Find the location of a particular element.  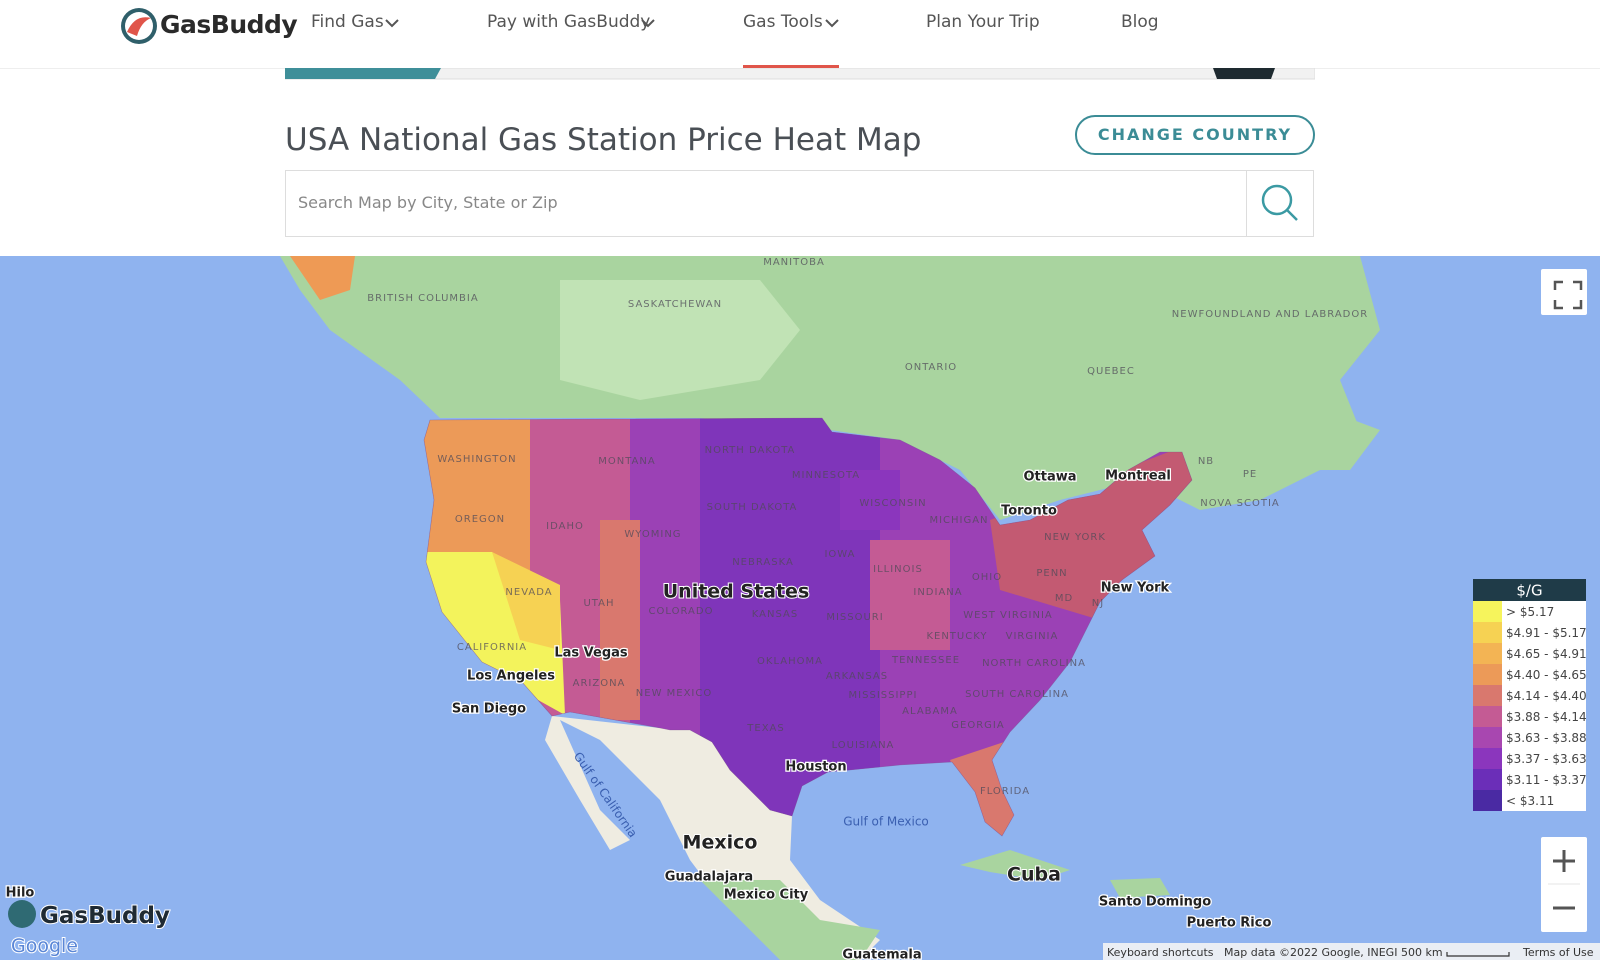

cuba is located at coordinates (1015, 865).